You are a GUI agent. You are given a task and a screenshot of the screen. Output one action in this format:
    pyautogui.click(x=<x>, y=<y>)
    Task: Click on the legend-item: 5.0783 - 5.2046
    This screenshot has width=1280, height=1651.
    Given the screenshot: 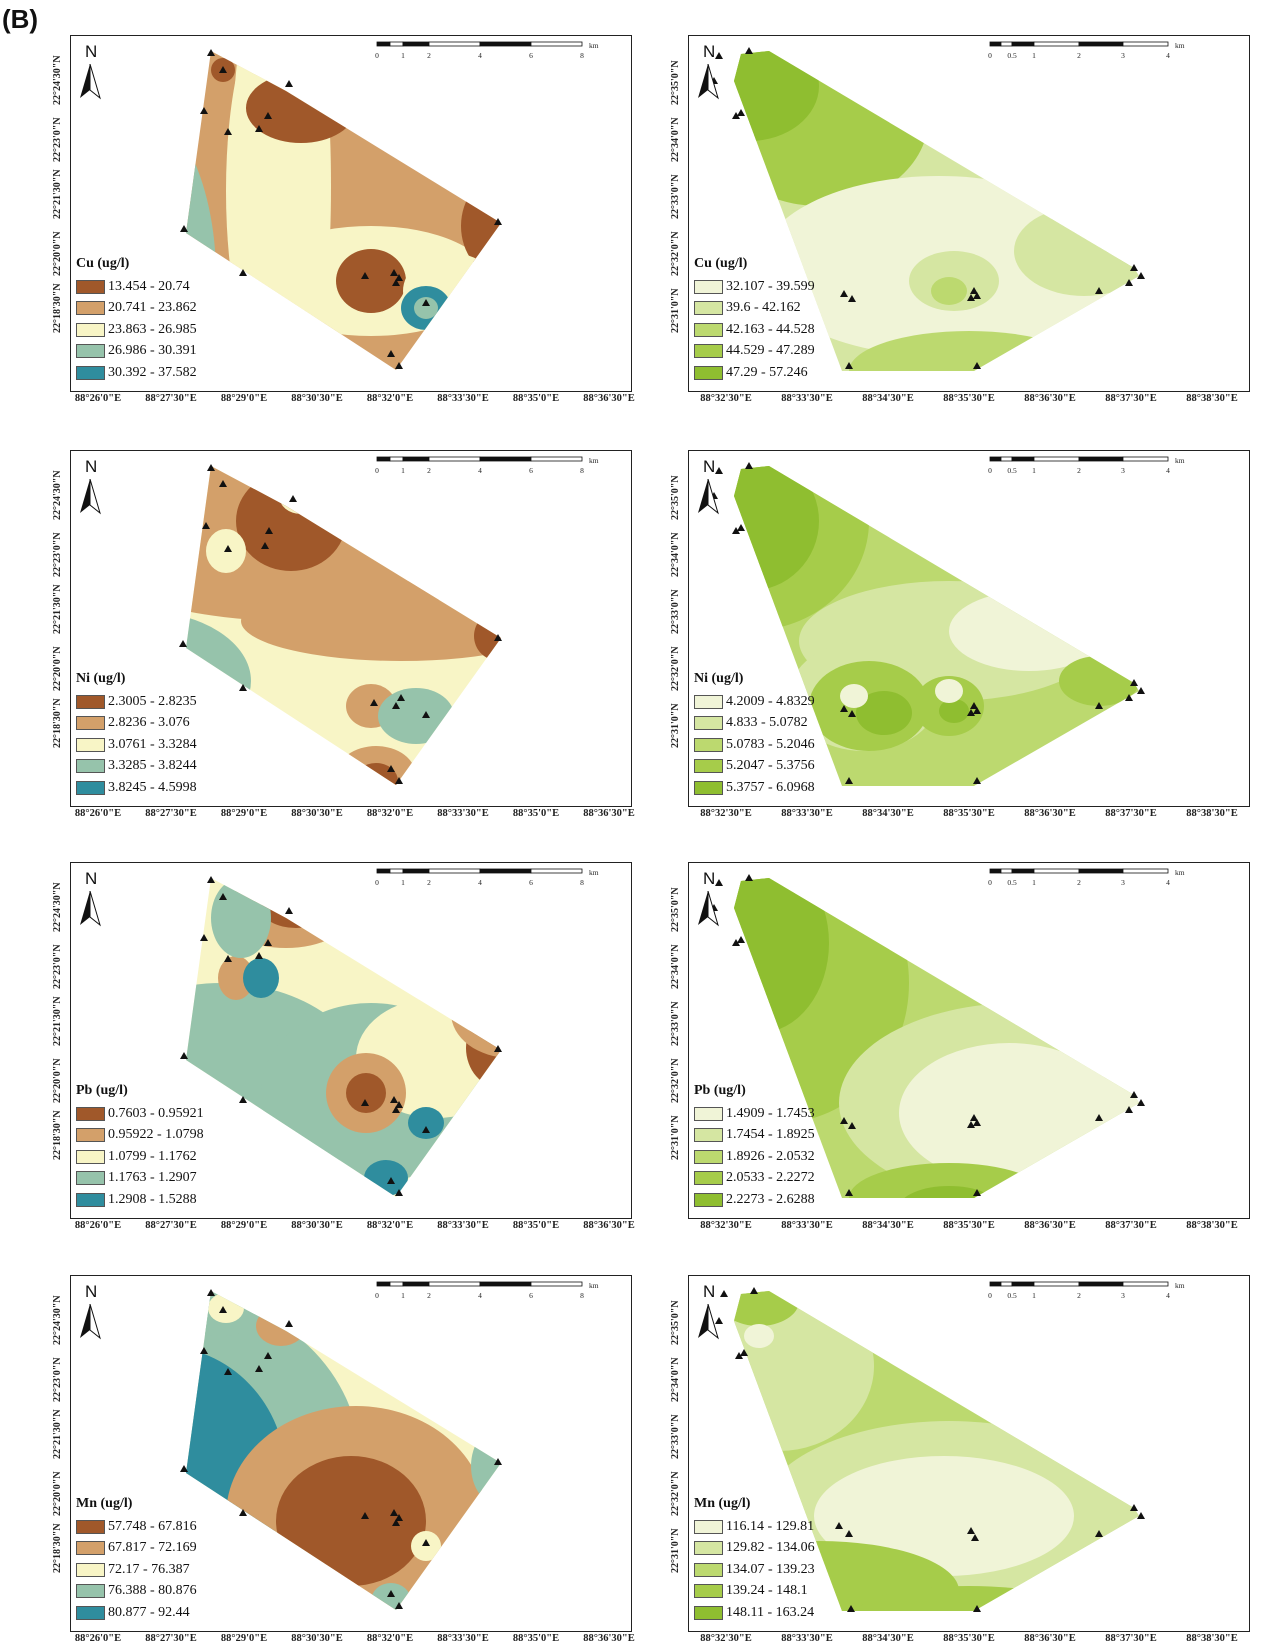 What is the action you would take?
    pyautogui.click(x=754, y=745)
    